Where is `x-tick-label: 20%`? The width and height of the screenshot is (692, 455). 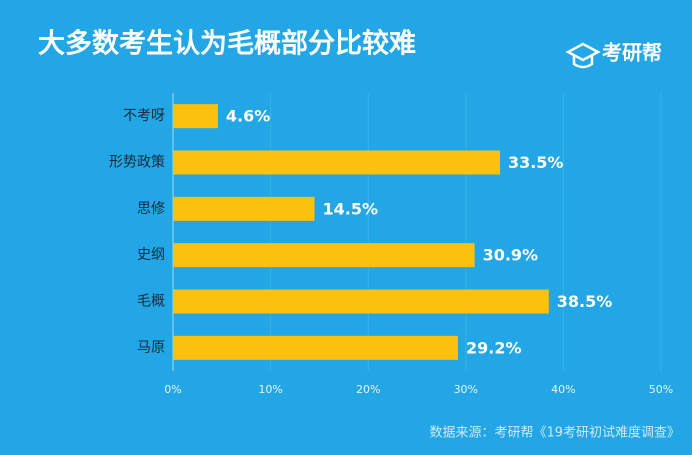 x-tick-label: 20% is located at coordinates (368, 389).